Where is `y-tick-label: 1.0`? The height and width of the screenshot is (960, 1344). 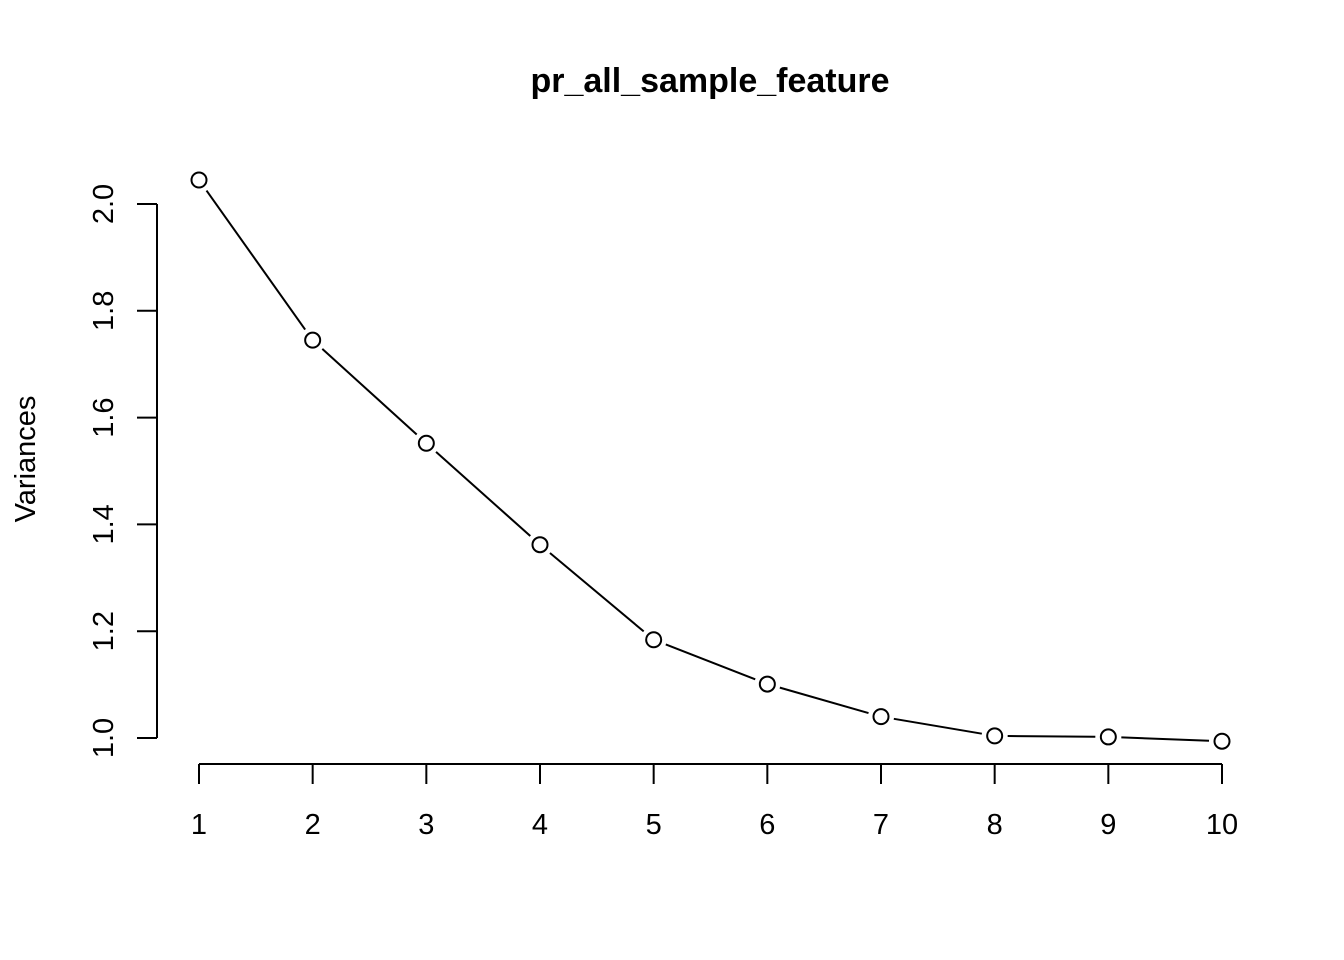
y-tick-label: 1.0 is located at coordinates (104, 738).